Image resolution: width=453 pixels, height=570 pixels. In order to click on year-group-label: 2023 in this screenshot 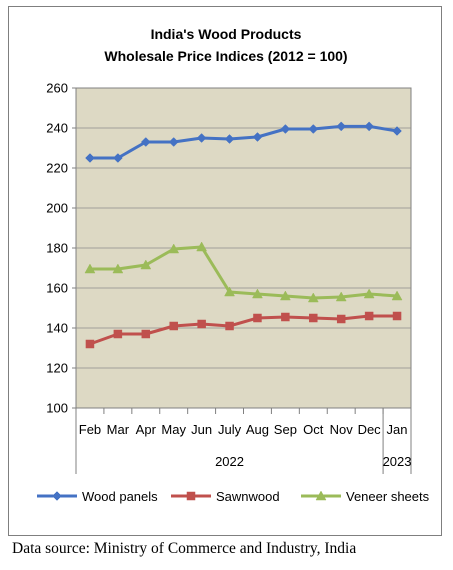, I will do `click(397, 461)`.